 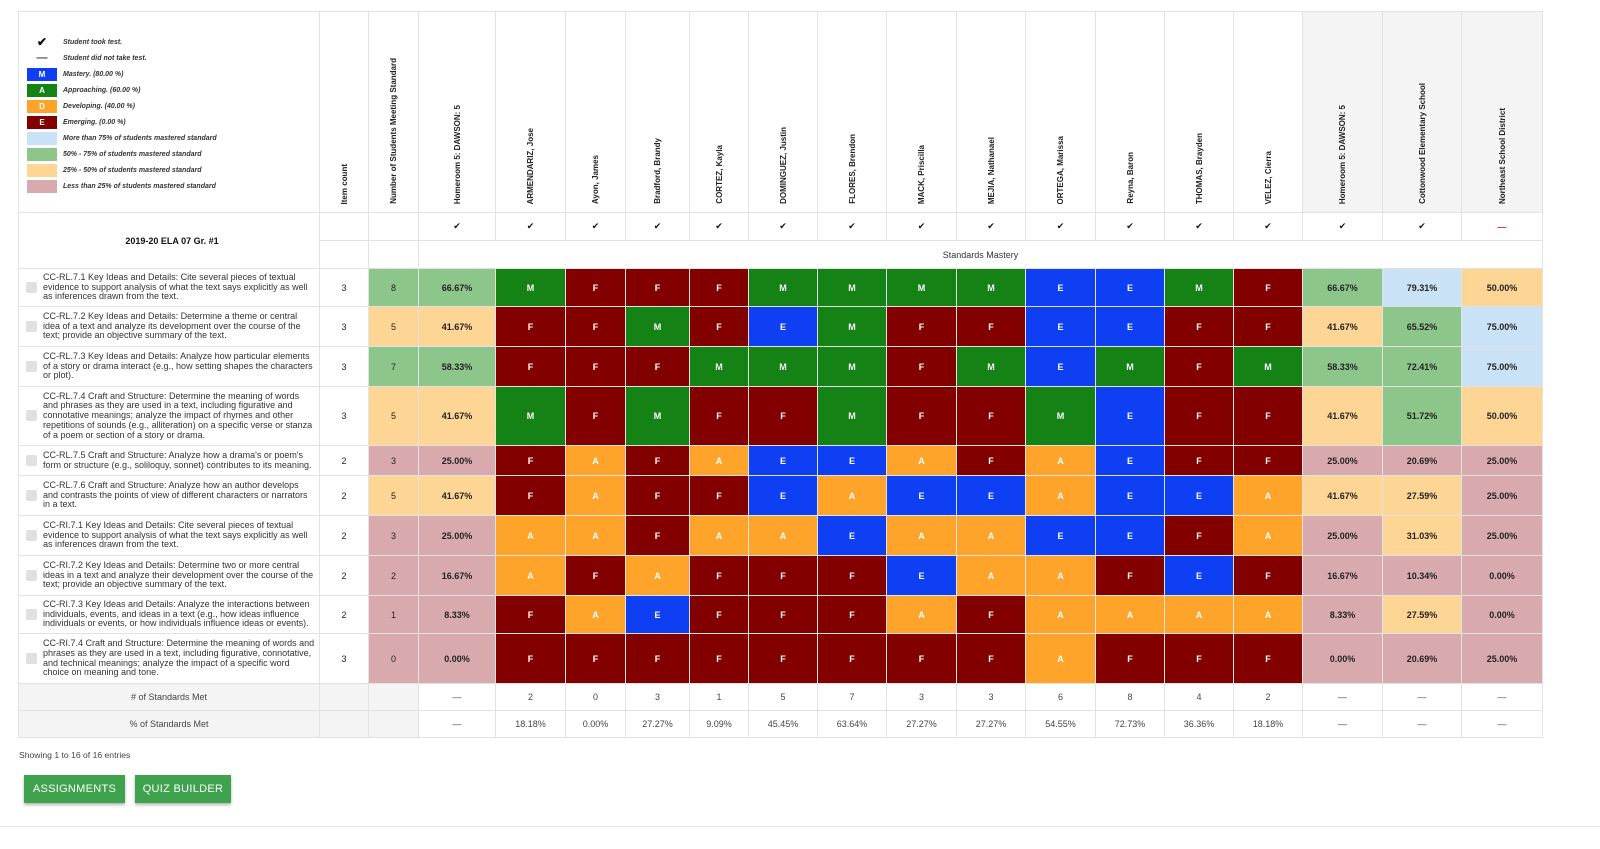 I want to click on student-column-header-label: THOMAS, Brayden, so click(x=1199, y=168).